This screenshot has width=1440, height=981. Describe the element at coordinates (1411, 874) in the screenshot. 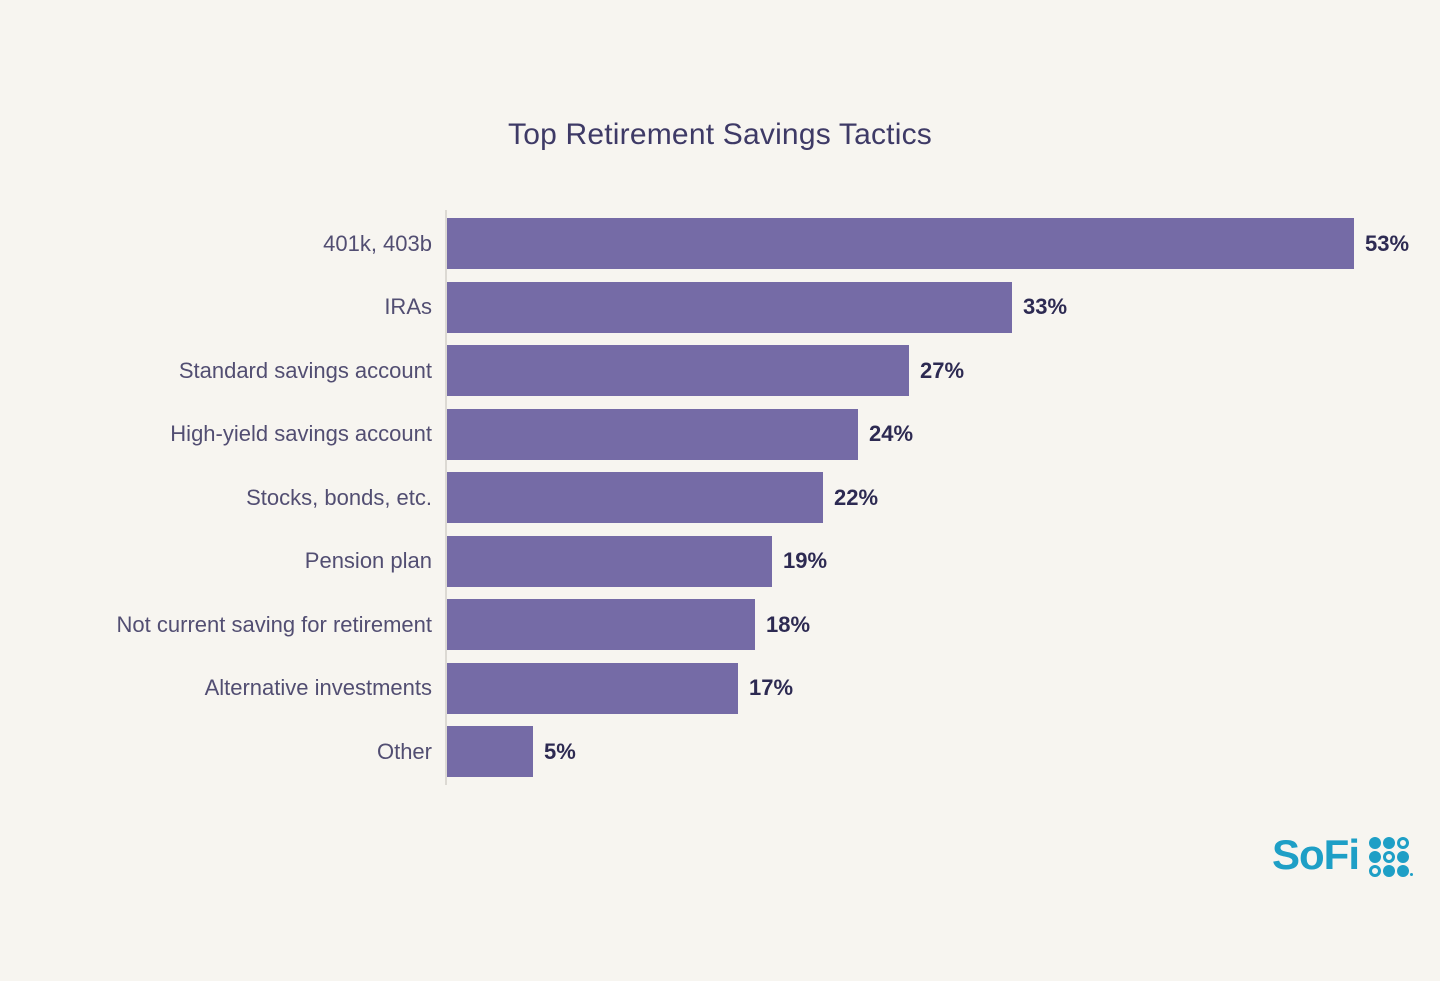

I see `trademark-dot` at that location.